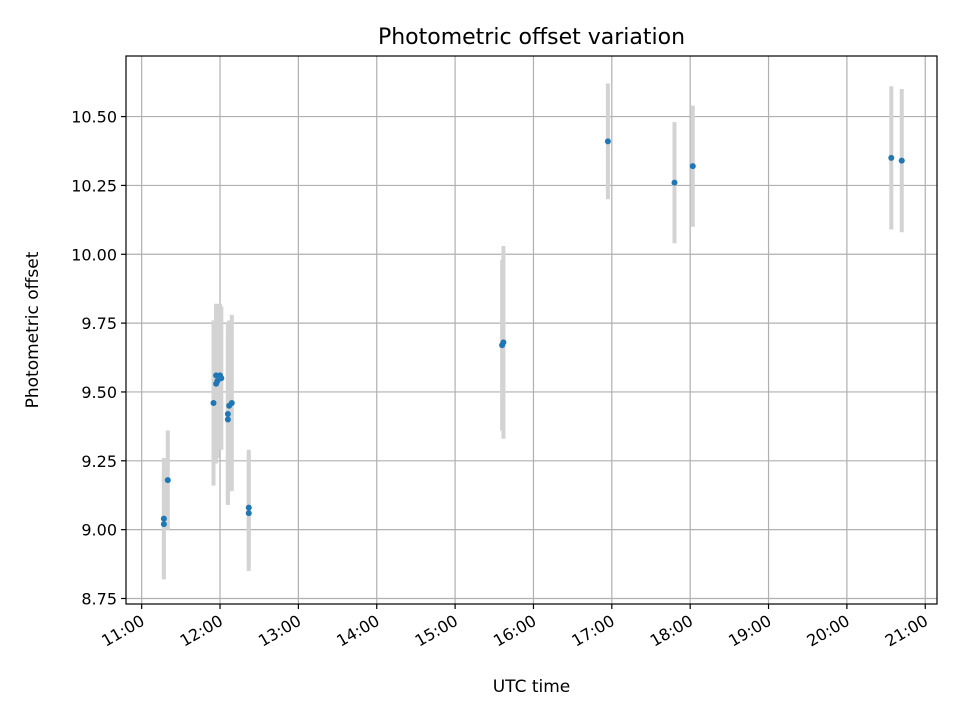 This screenshot has height=720, width=960. I want to click on x-tick-label: 12:00, so click(201, 631).